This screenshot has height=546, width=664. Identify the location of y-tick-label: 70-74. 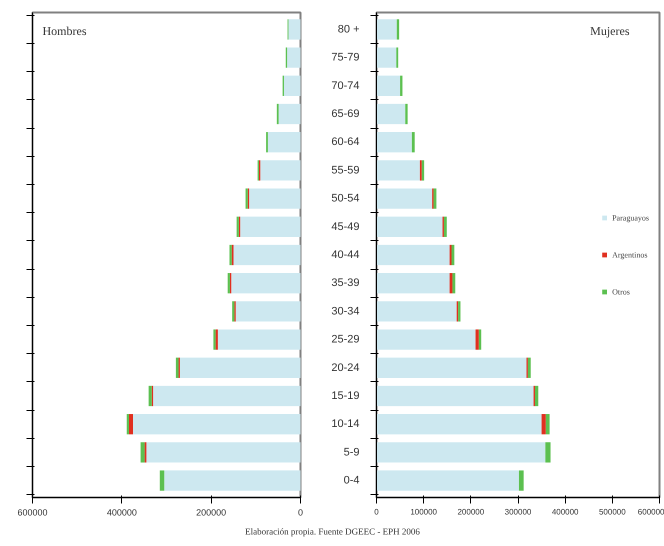
(345, 86).